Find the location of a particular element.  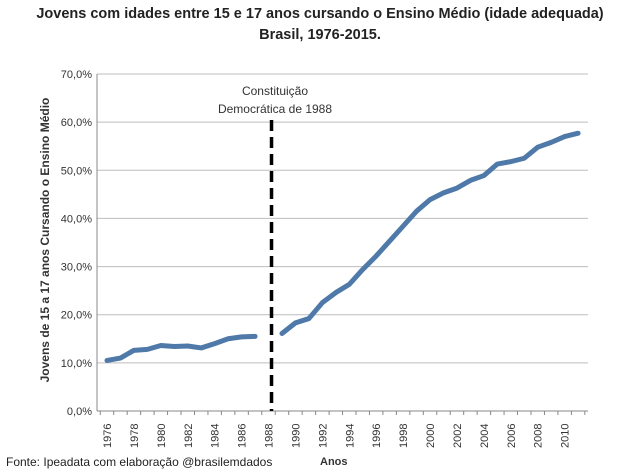

y-tick-label: 30,0% is located at coordinates (76, 268).